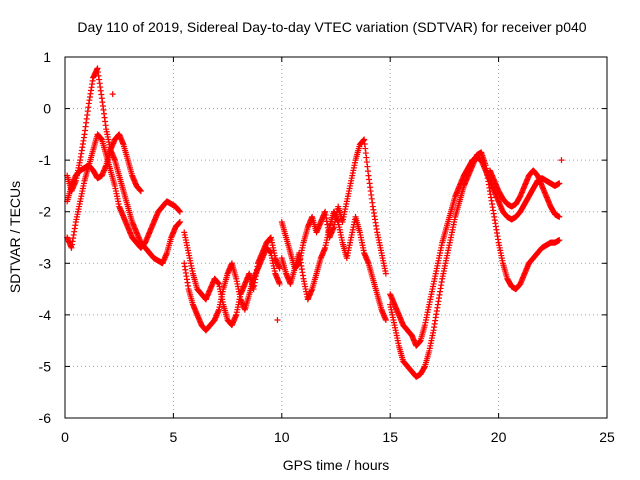 This screenshot has width=640, height=480. I want to click on y-tick-label: -3, so click(45, 263).